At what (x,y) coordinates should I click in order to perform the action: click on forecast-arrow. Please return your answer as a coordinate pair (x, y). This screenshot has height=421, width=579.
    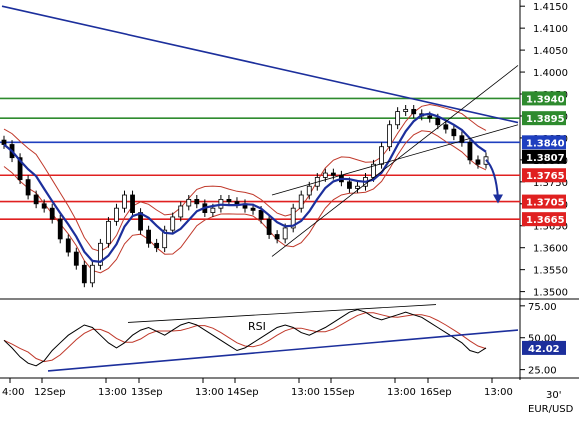
    Looking at the image, I should click on (492, 179).